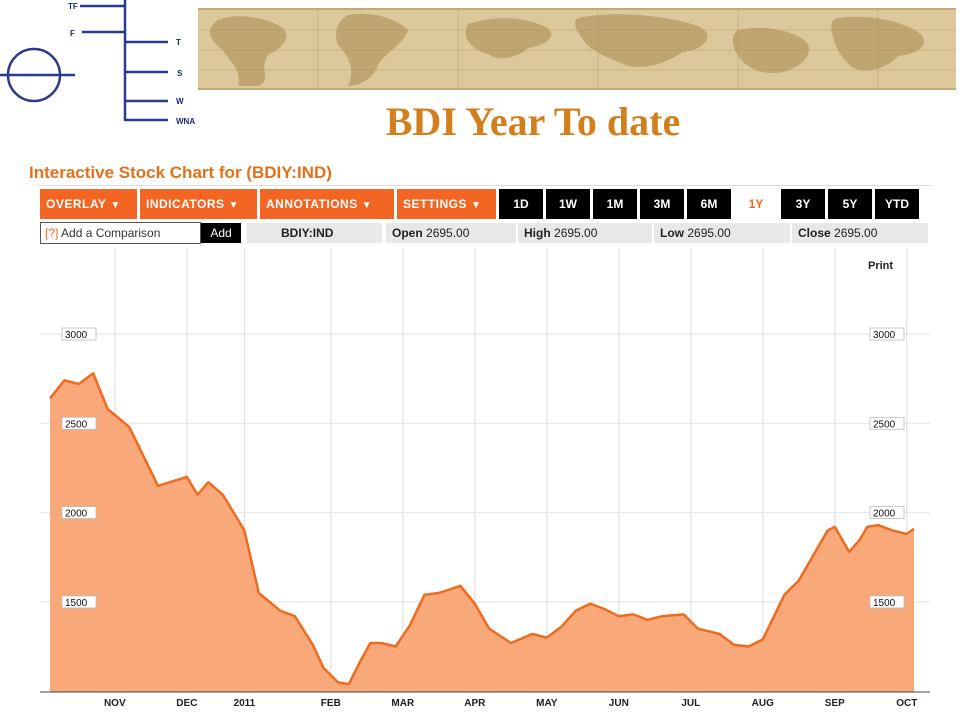 The height and width of the screenshot is (717, 960). Describe the element at coordinates (185, 121) in the screenshot. I see `logo-label-wna: WNA` at that location.